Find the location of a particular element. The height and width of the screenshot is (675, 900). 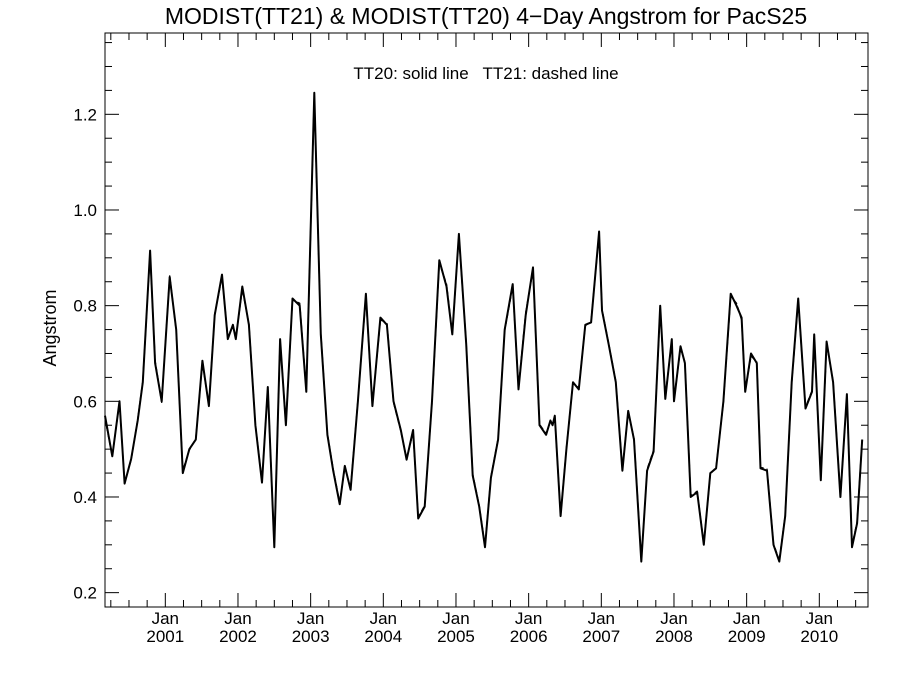

x-tick-year-label: 2008 is located at coordinates (674, 636).